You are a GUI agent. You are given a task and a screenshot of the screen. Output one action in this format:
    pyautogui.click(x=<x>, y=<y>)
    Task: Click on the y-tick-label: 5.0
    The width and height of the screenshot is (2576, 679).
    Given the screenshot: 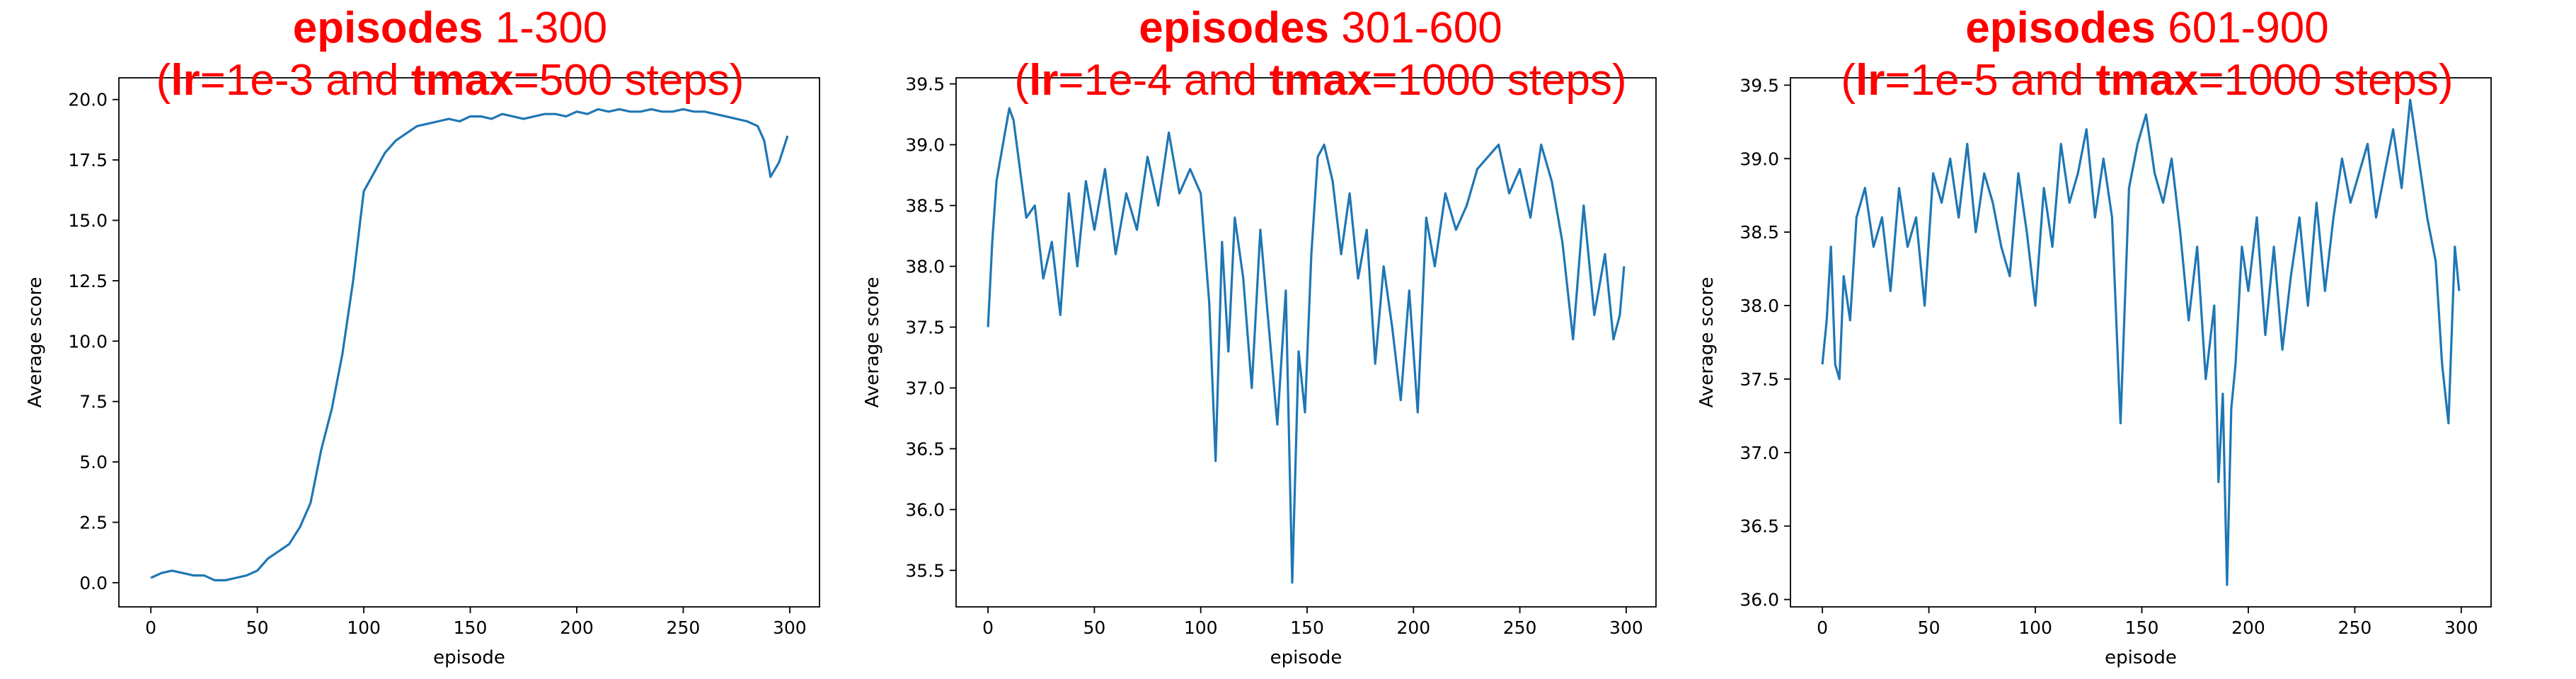 What is the action you would take?
    pyautogui.click(x=94, y=462)
    